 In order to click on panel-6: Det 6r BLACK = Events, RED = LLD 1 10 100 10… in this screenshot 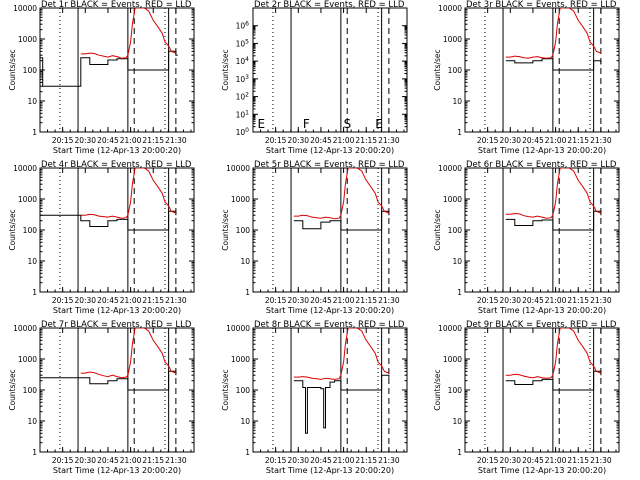, I will do `click(526, 237)`.